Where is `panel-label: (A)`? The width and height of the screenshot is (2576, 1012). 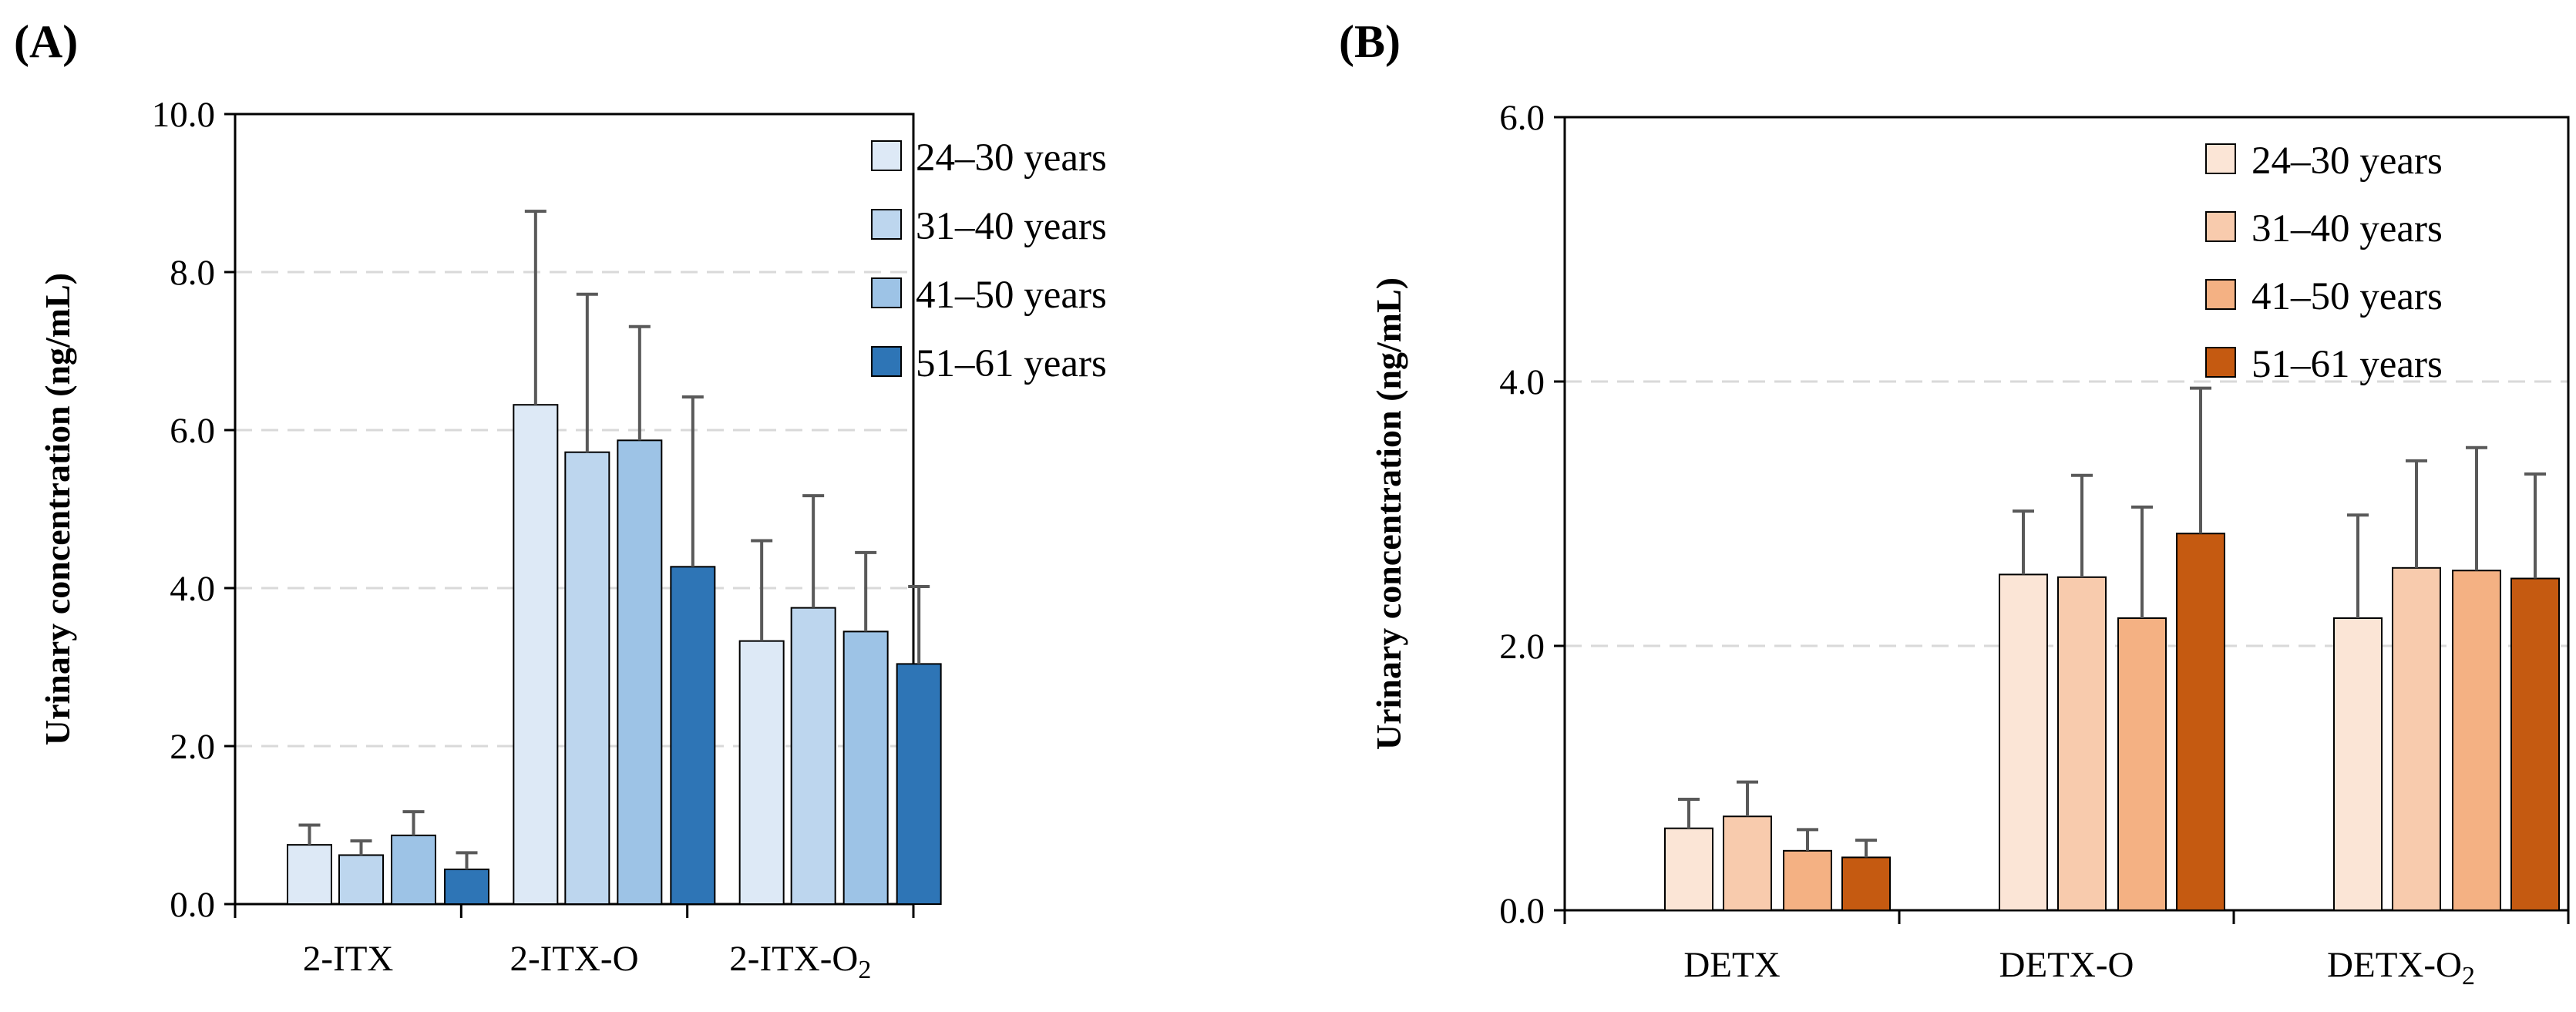
panel-label: (A) is located at coordinates (46, 41).